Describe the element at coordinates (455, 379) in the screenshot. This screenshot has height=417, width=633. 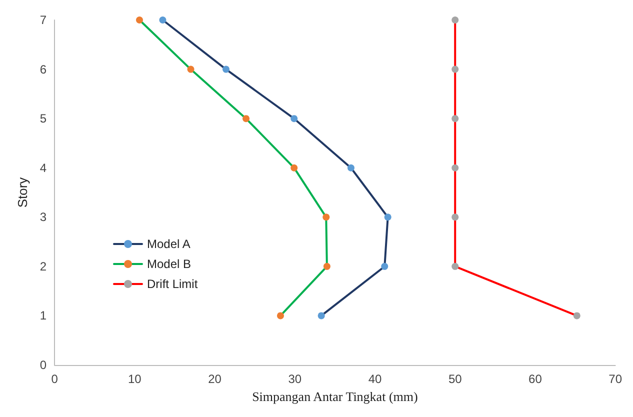
I see `x-tick-label: 50` at that location.